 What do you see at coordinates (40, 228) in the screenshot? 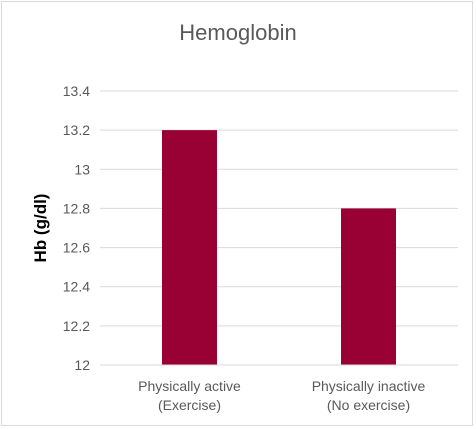
I see `y-axis-label: Hb (g/dl)` at bounding box center [40, 228].